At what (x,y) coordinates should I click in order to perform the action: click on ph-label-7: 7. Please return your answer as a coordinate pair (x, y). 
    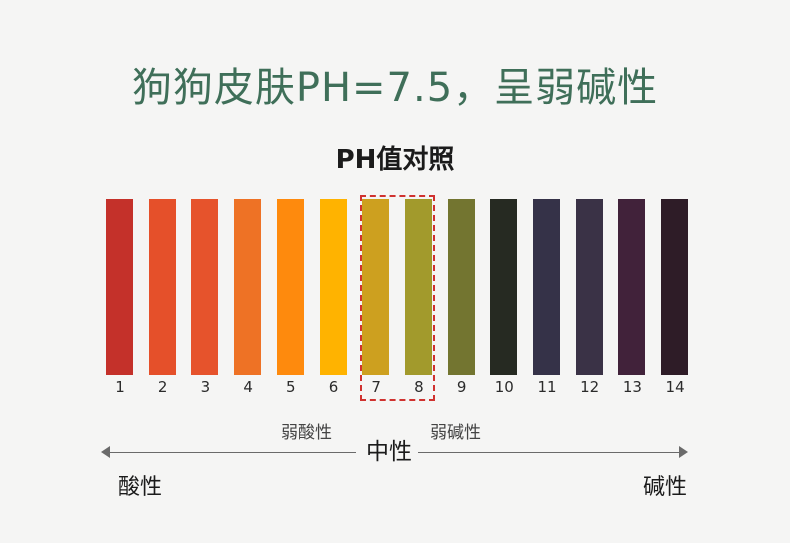
    Looking at the image, I should click on (376, 387).